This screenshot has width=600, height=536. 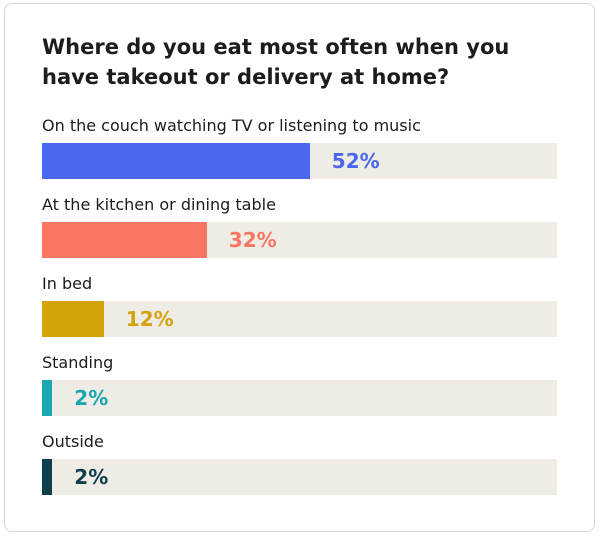 I want to click on bar-label: Standing, so click(x=78, y=362).